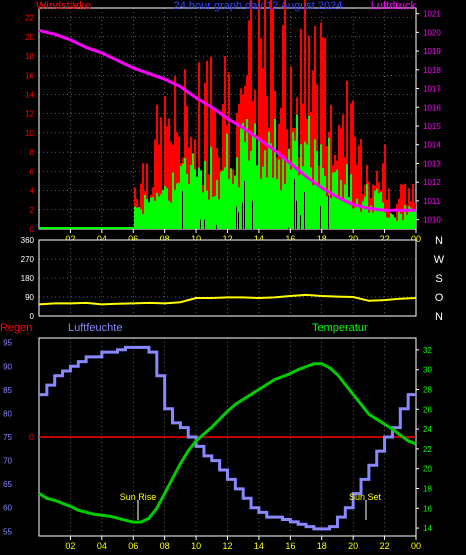 The height and width of the screenshot is (555, 466). I want to click on pressure-tick-label: 1021, so click(432, 14).